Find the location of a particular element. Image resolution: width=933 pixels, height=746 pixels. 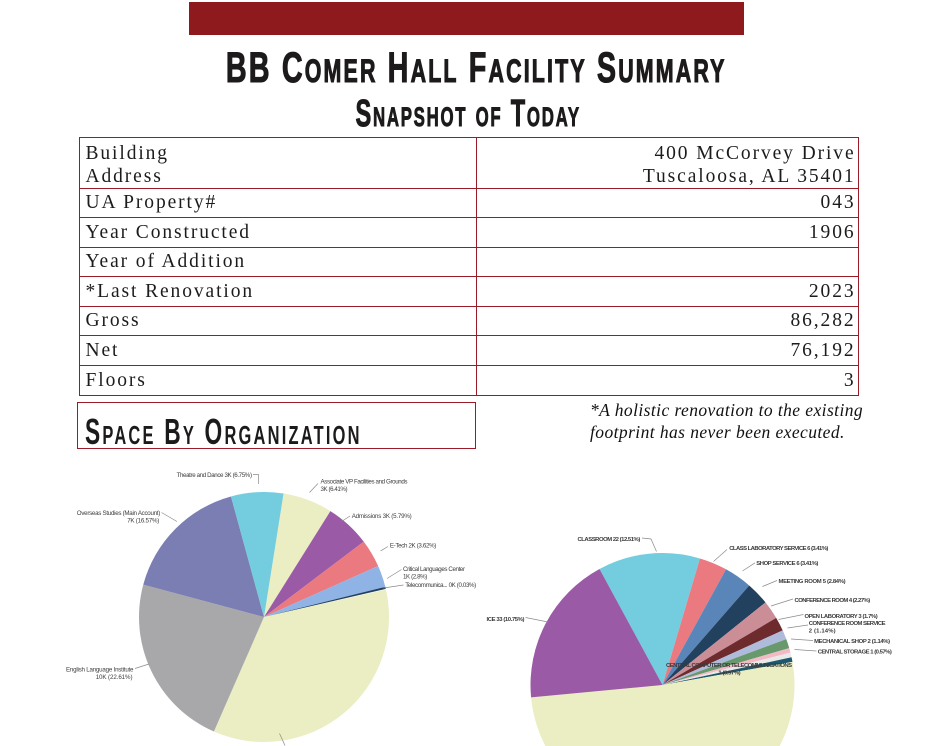

svg-text:CENTRAL COMPUTER OR TELECOMMUN: CENTRAL COMPUTER OR TELECOMMUNICATIONS is located at coordinates (729, 666).